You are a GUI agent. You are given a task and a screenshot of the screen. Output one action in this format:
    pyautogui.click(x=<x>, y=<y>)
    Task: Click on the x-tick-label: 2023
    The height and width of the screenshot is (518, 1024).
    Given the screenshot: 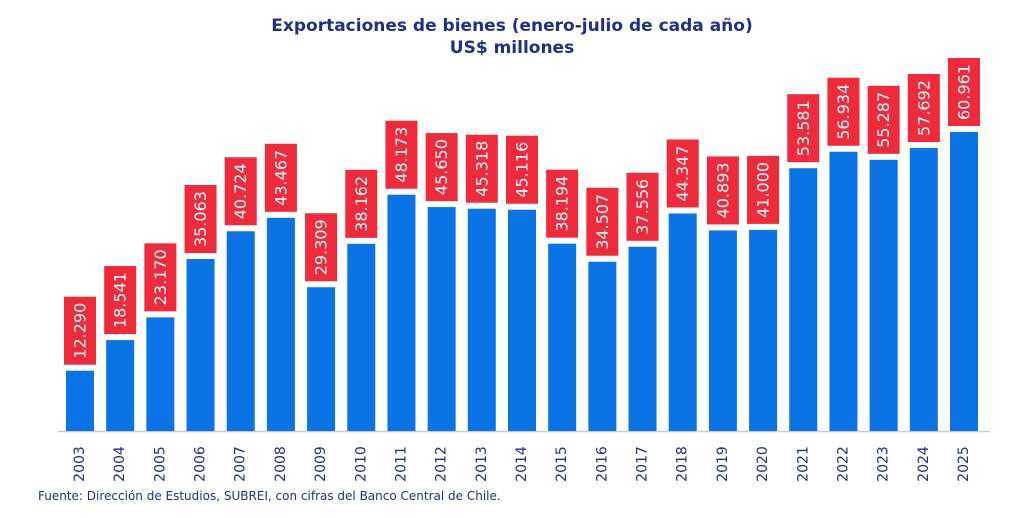 What is the action you would take?
    pyautogui.click(x=884, y=464)
    